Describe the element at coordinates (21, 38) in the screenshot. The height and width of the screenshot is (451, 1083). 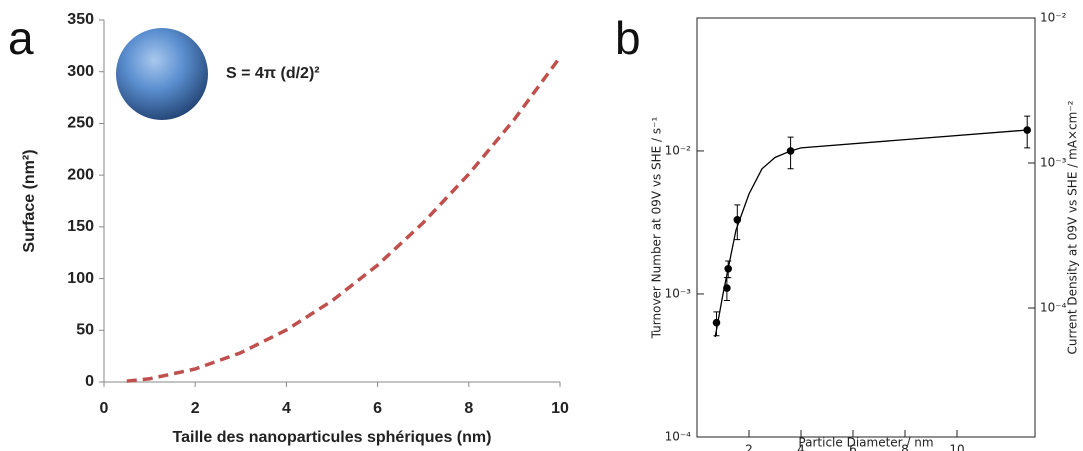
I see `panel-label: a` at that location.